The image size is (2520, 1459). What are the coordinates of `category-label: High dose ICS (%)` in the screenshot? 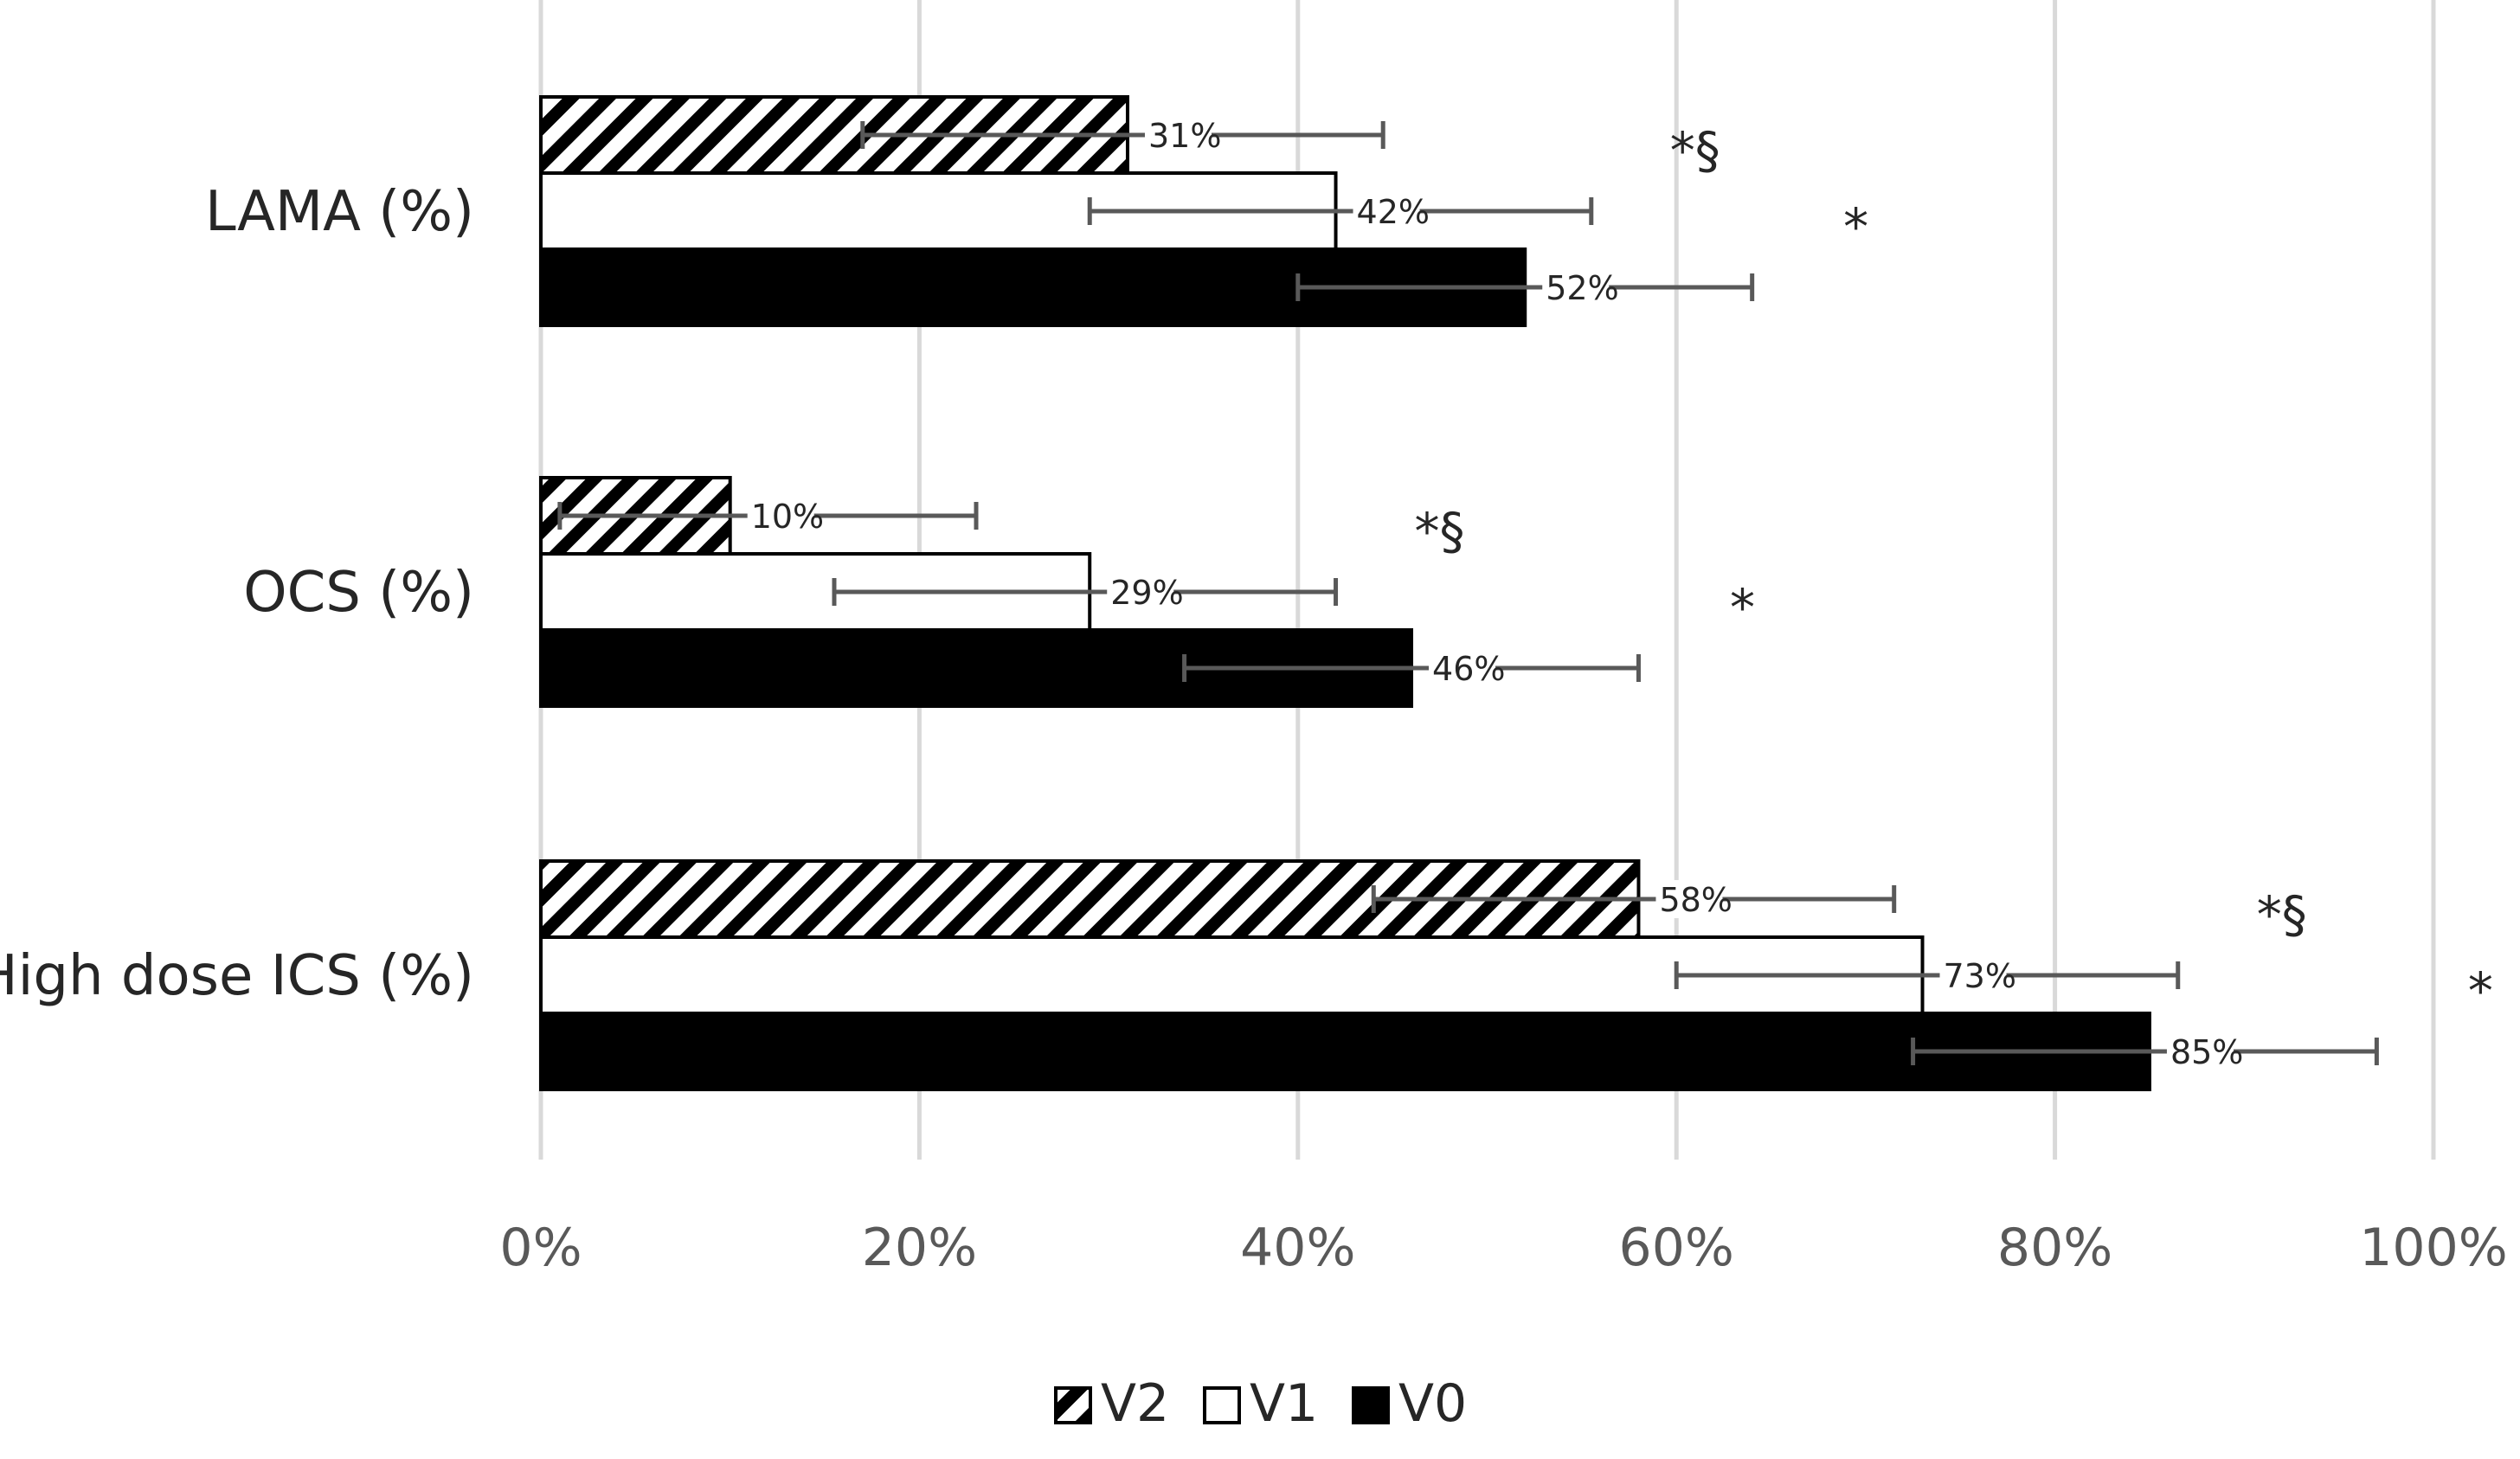 It's located at (237, 976).